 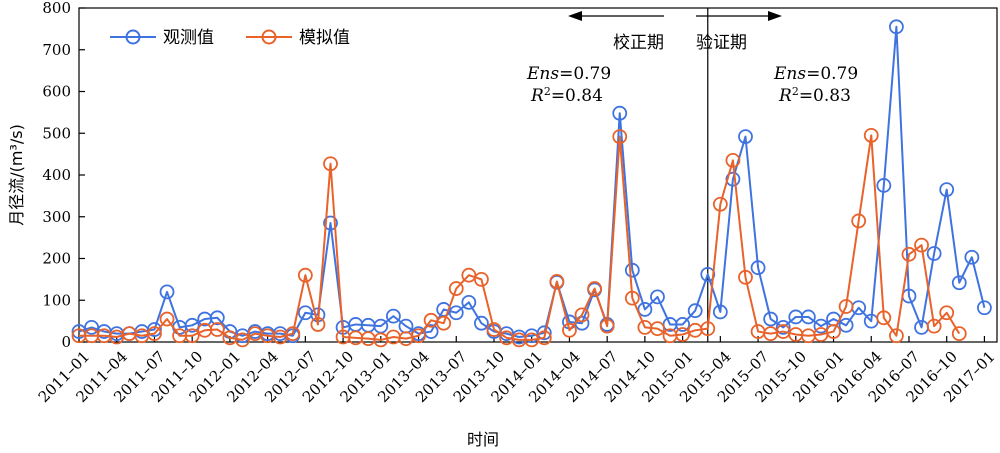 What do you see at coordinates (269, 37) in the screenshot?
I see `legend-simulated-marker` at bounding box center [269, 37].